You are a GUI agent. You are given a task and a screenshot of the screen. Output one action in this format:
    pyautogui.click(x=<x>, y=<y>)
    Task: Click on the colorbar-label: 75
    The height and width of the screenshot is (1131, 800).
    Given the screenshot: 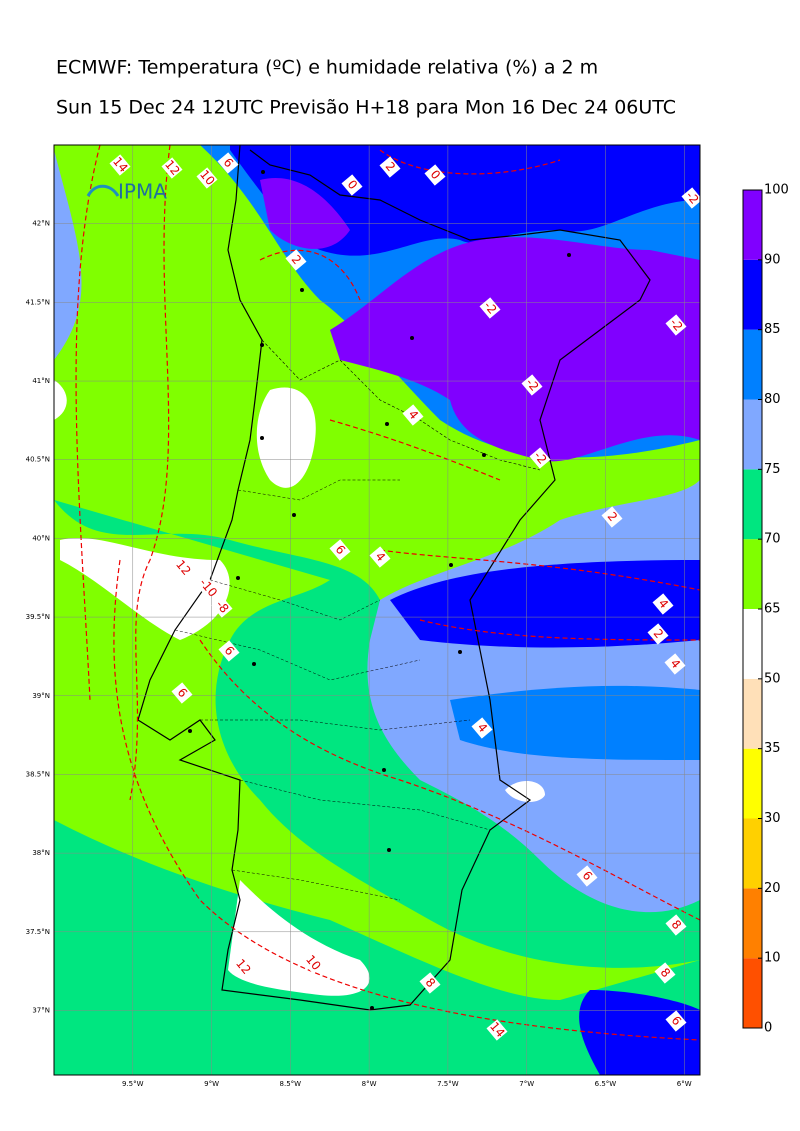 What is the action you would take?
    pyautogui.click(x=772, y=469)
    